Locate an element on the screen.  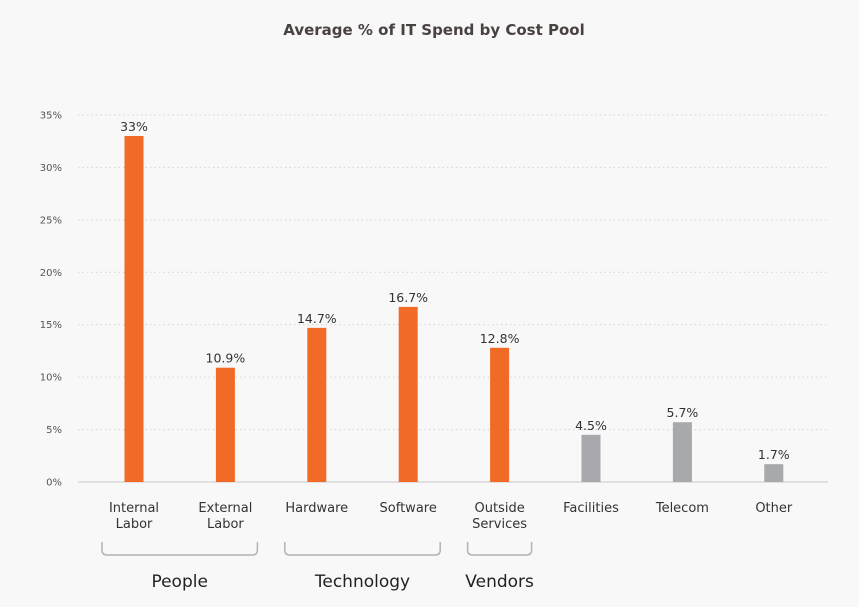
category-groups: People Technology Vendors is located at coordinates (317, 567).